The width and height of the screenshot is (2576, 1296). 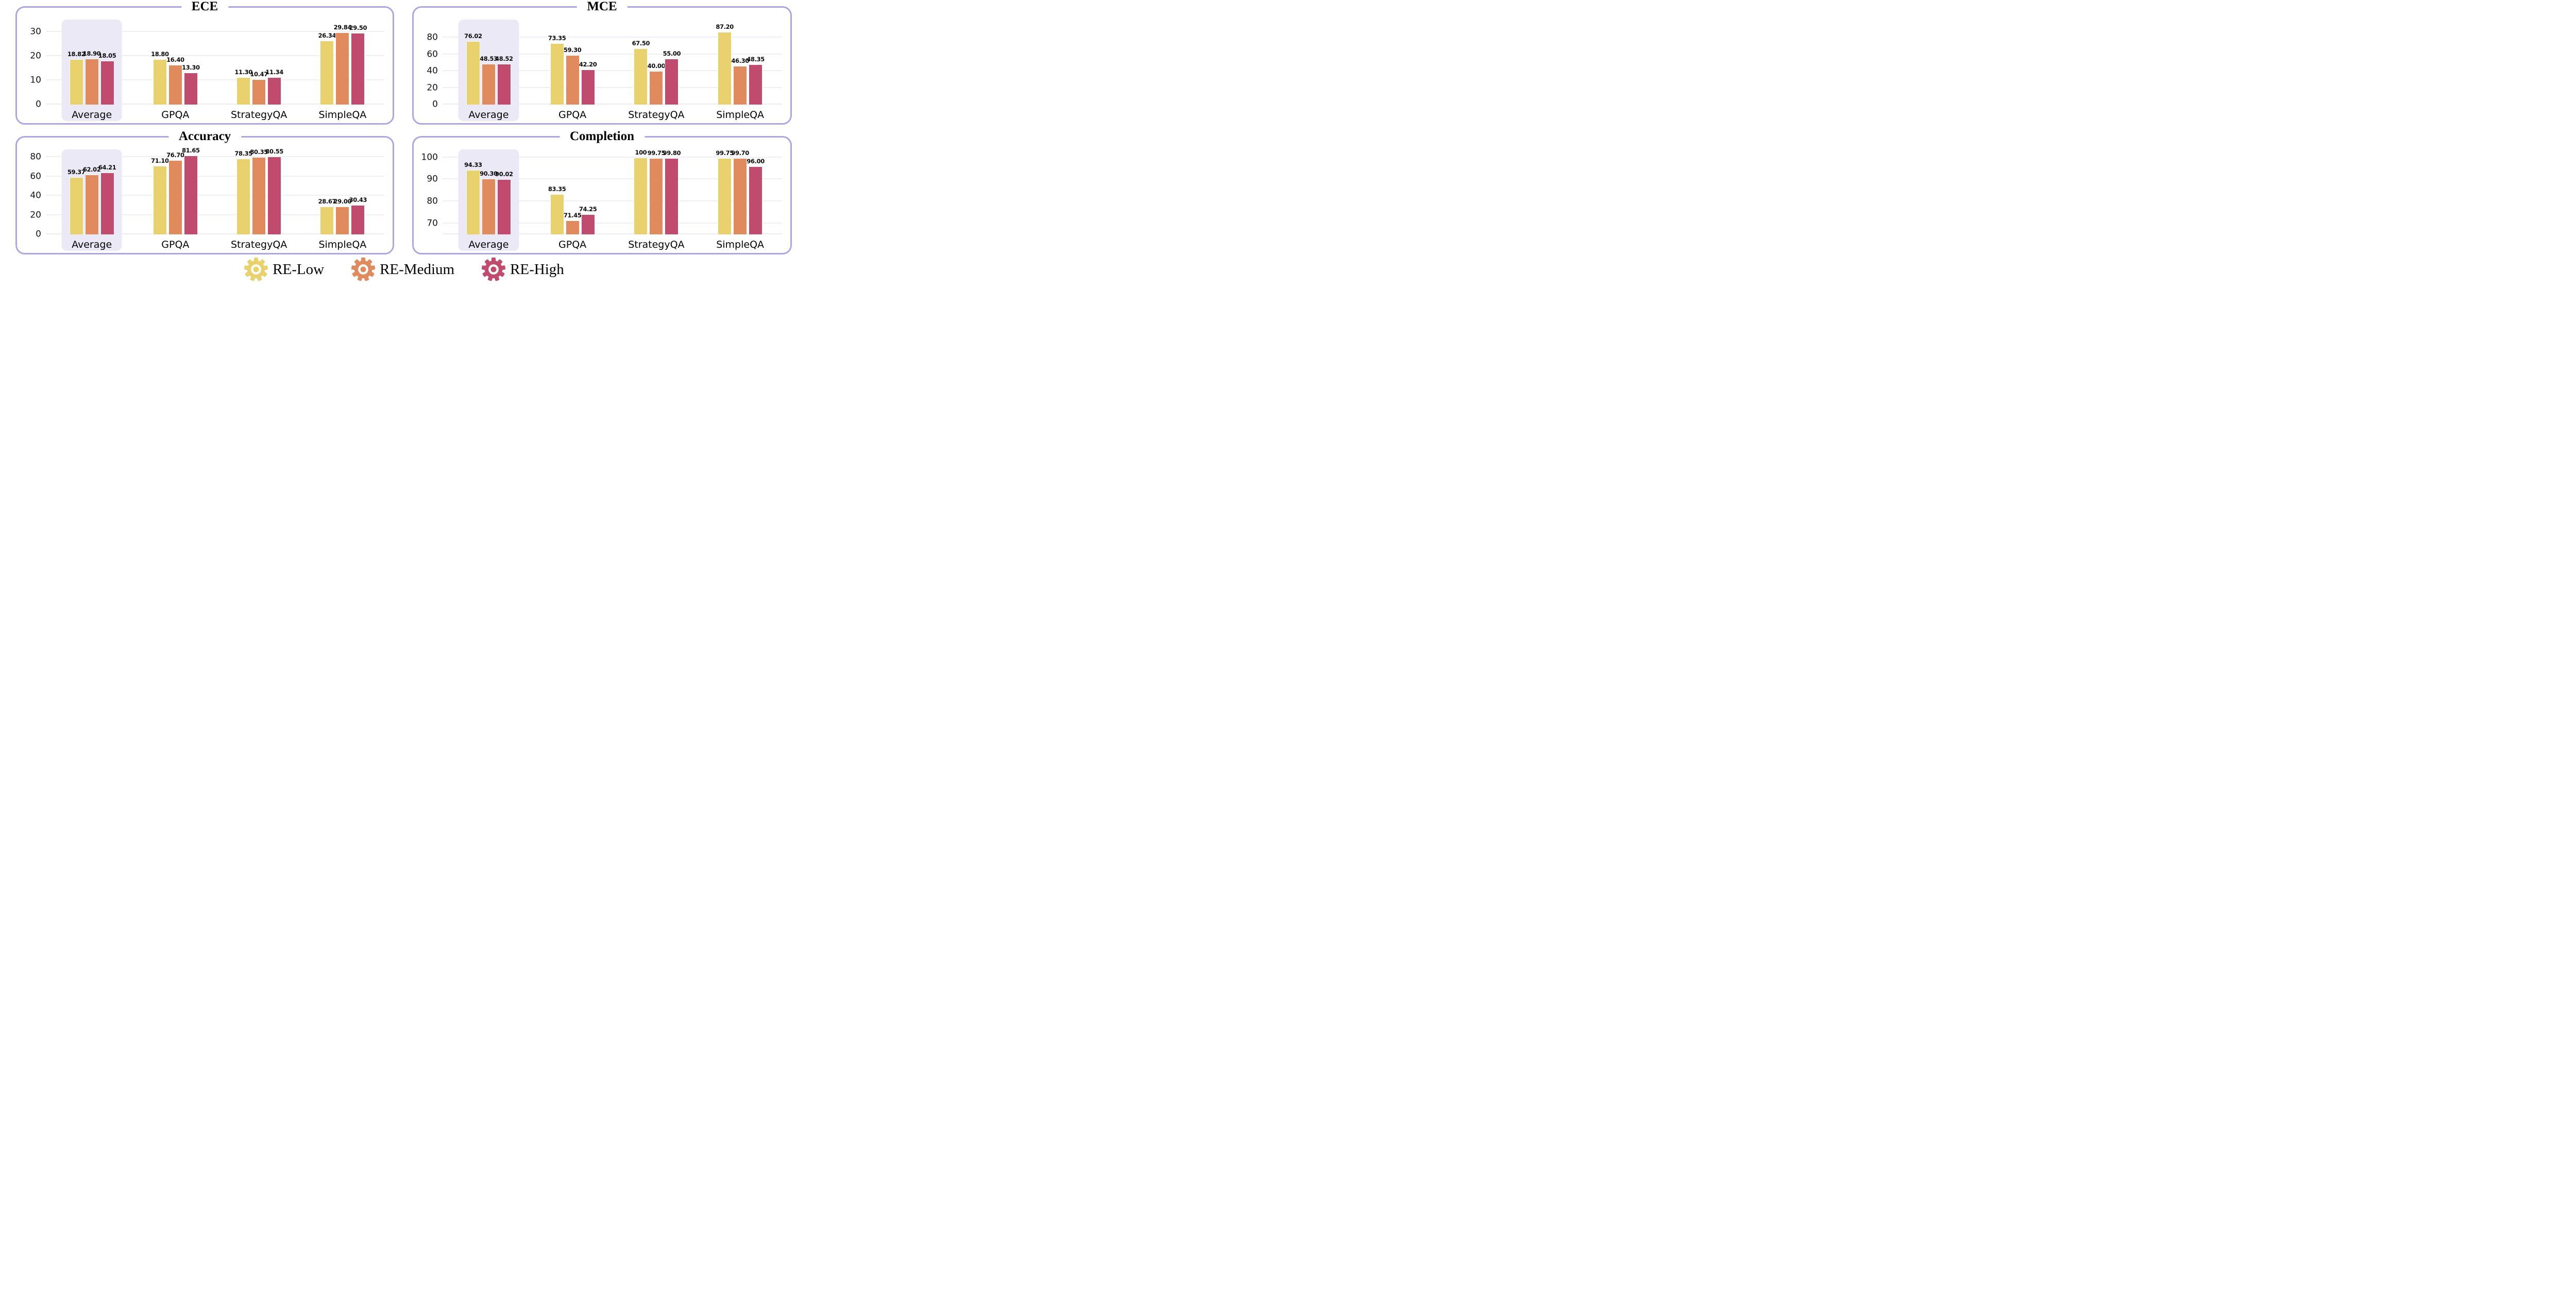 What do you see at coordinates (602, 7) in the screenshot?
I see `panel-title-mce: MCE` at bounding box center [602, 7].